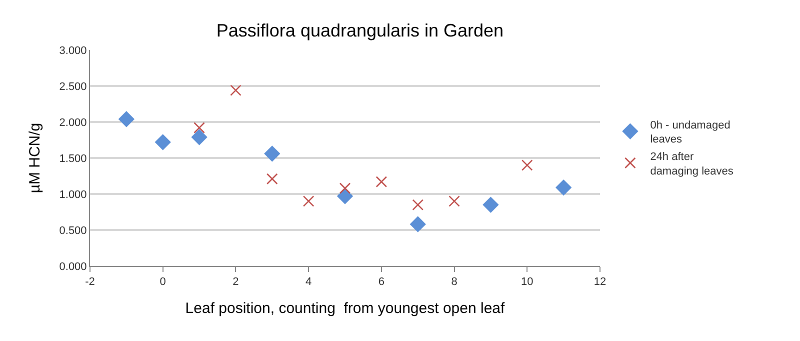 Image resolution: width=800 pixels, height=341 pixels. Describe the element at coordinates (73, 86) in the screenshot. I see `y-tick-label: 2.500` at that location.